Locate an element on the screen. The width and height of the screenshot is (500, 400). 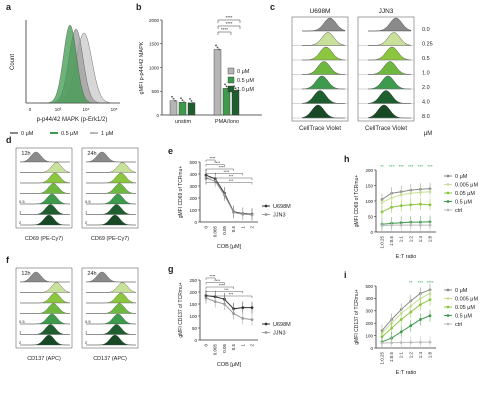
sig-label-g: **** is located at coordinates (222, 286).